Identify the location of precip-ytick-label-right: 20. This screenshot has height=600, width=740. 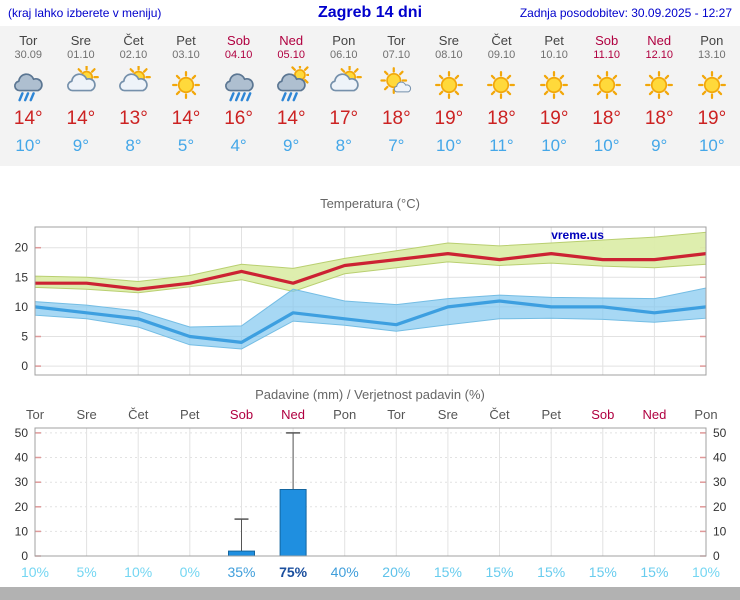
(720, 507).